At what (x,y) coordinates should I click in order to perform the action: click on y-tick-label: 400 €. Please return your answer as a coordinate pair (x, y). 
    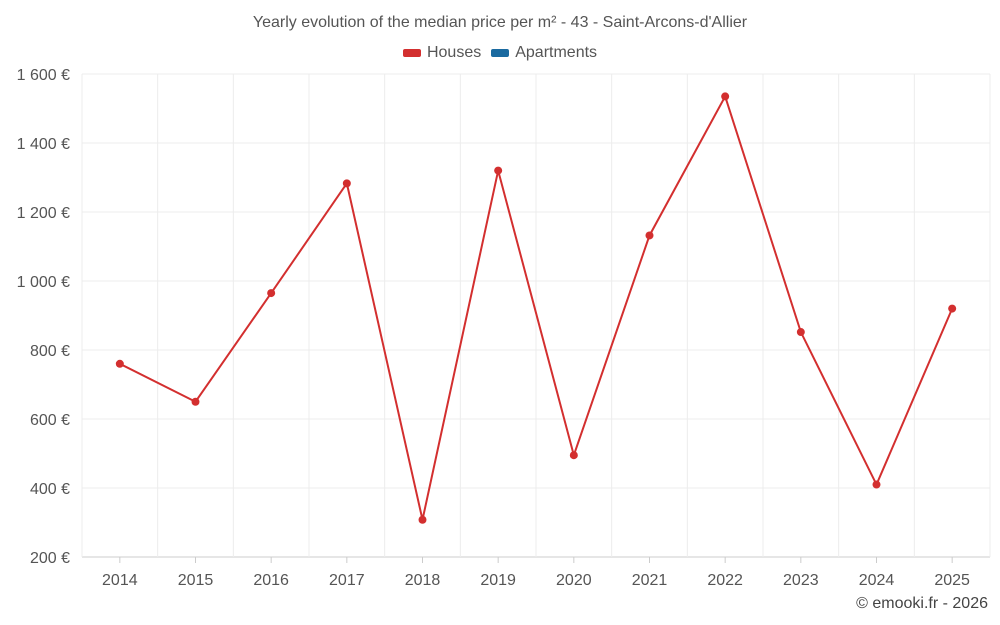
    Looking at the image, I should click on (50, 489).